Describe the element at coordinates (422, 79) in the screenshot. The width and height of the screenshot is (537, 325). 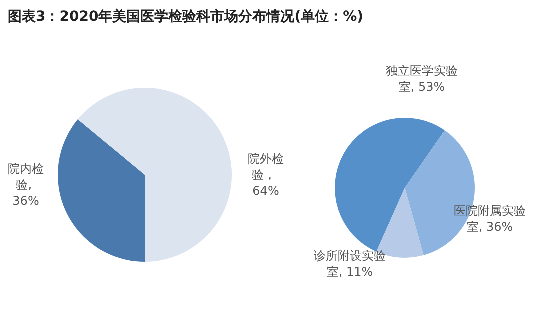
I see `slice-label: 独立医学实验室, 53%` at that location.